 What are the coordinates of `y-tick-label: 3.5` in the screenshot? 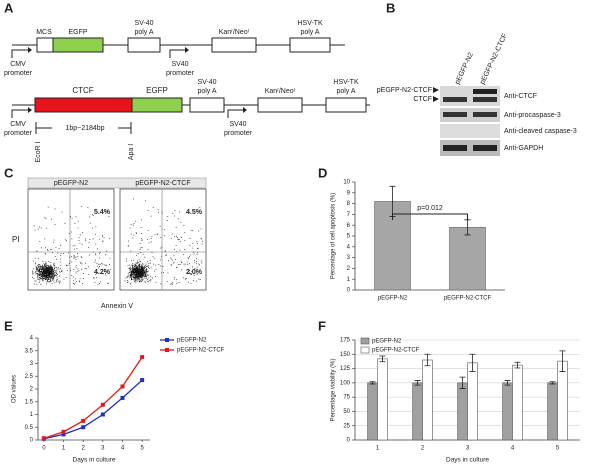 It's located at (29, 351).